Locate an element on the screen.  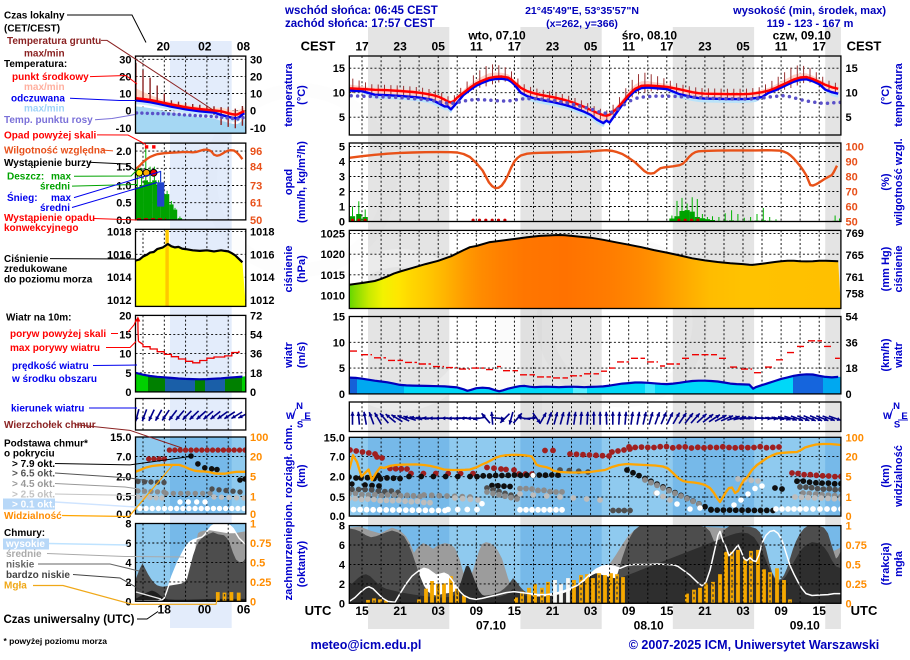
svg-text: W is located at coordinates (290, 416).